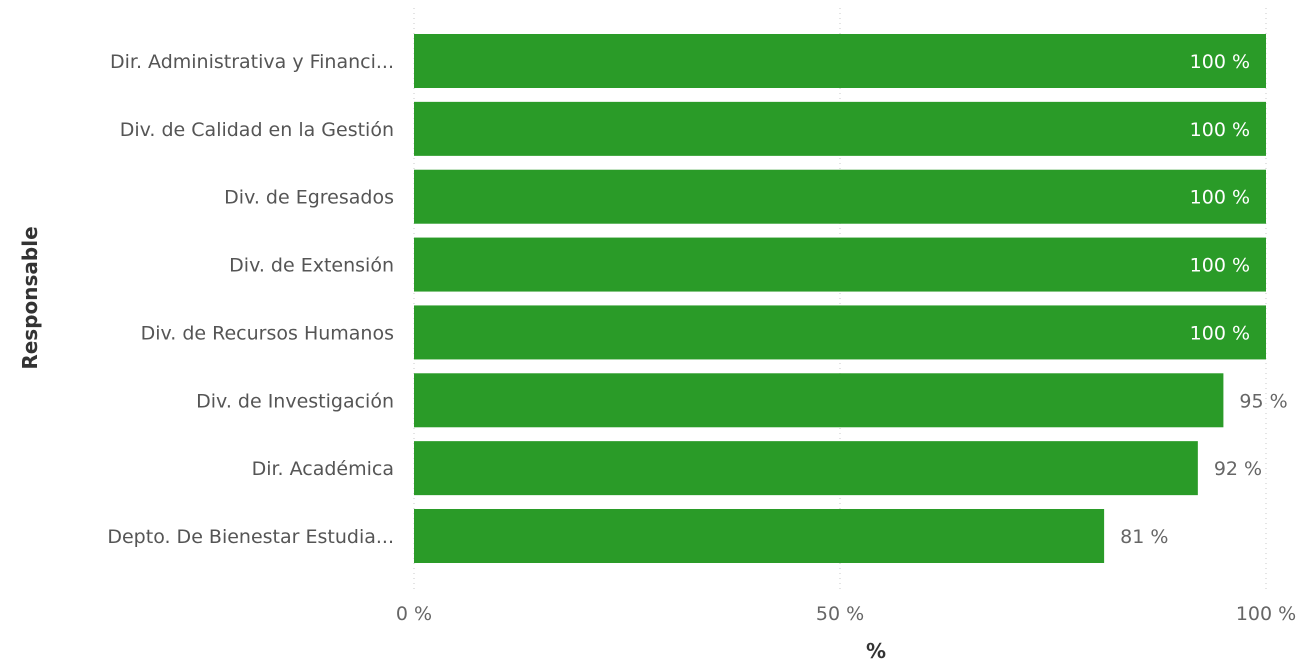  What do you see at coordinates (876, 649) in the screenshot?
I see `x-axis-title: %` at bounding box center [876, 649].